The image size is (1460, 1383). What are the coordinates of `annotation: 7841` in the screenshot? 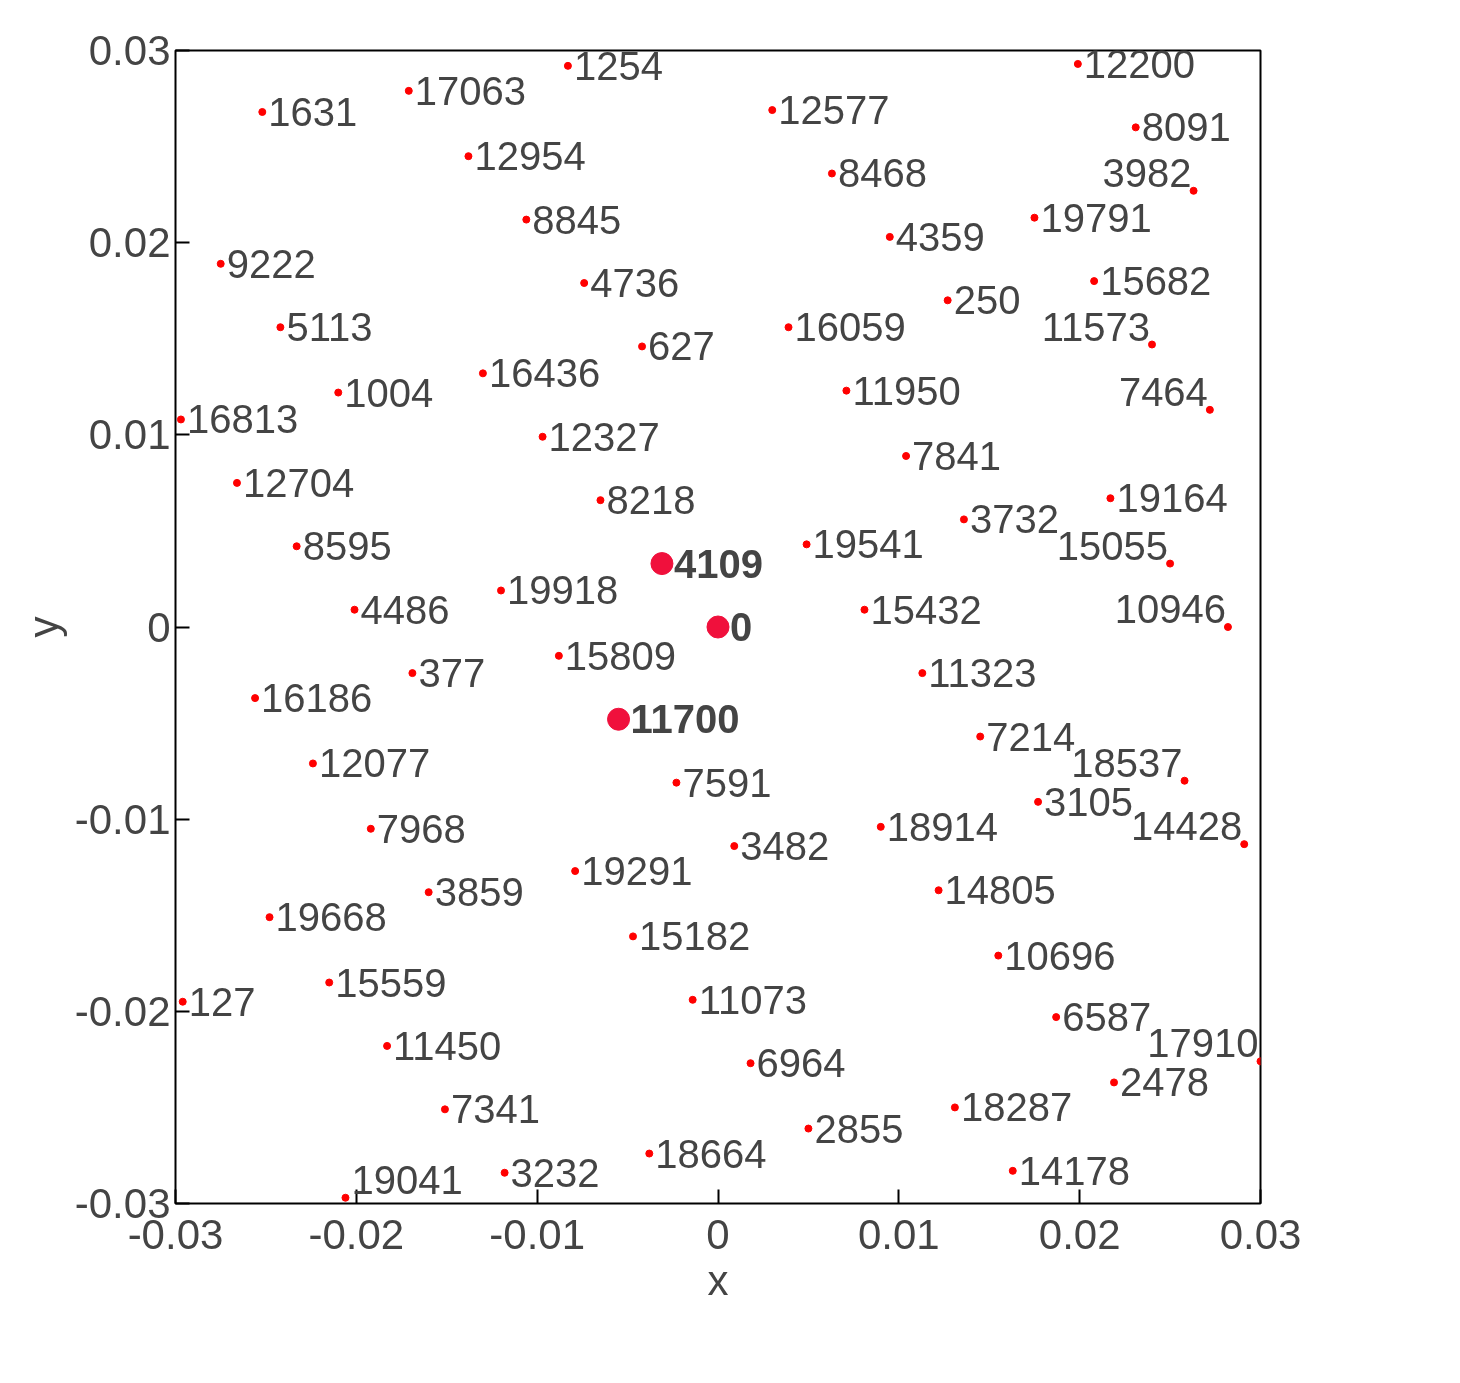 It's located at (957, 455).